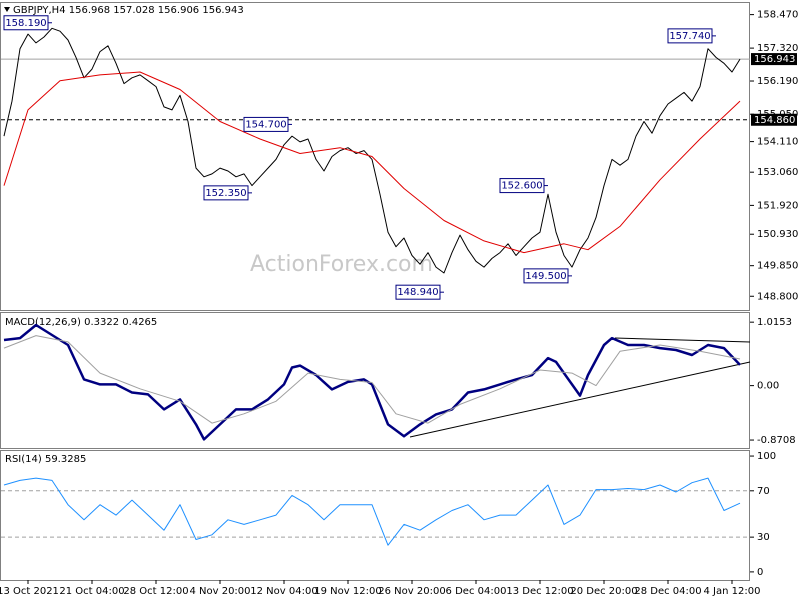 Image resolution: width=800 pixels, height=600 pixels. I want to click on y-tick-label: 0, so click(760, 572).